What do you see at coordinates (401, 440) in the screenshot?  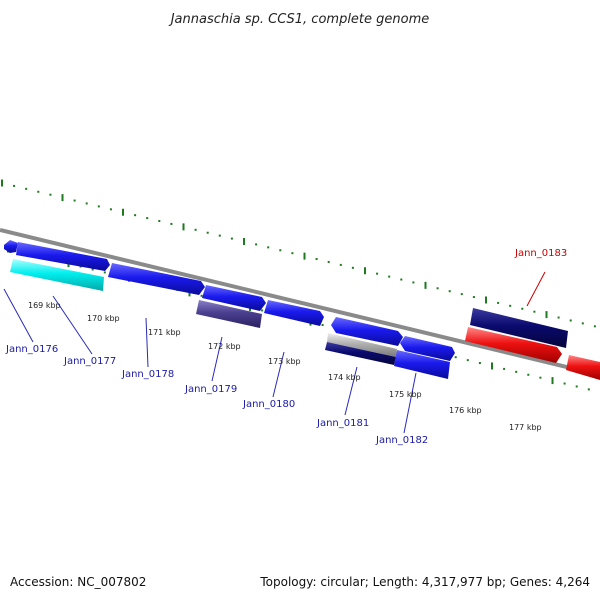 I see `gene-label-jann-0182: Jann_0182` at bounding box center [401, 440].